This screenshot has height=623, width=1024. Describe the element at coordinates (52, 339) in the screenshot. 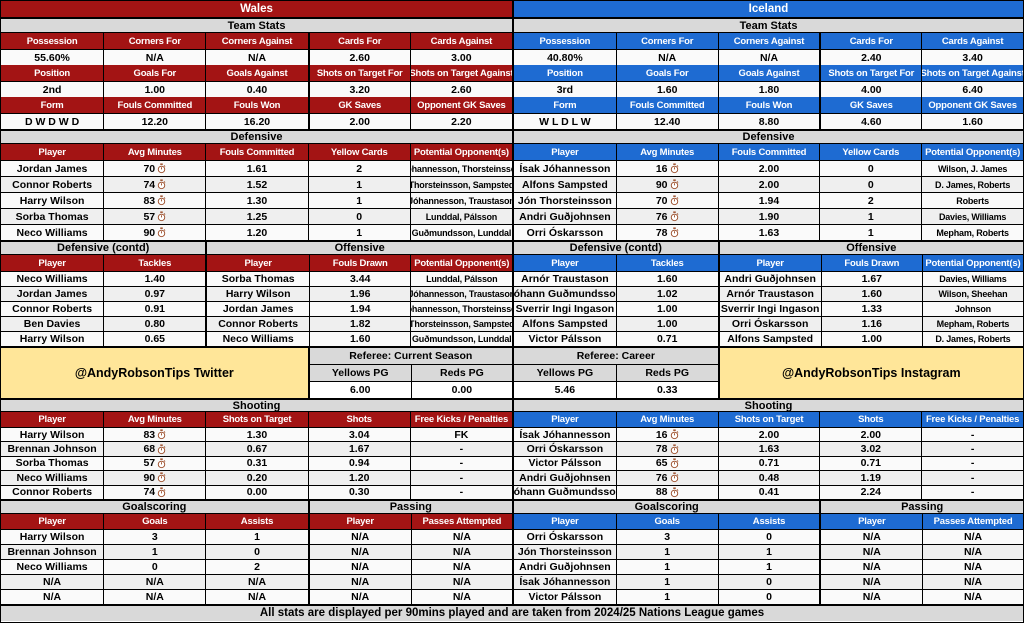

I see `player-cell: Harry Wilson` at that location.